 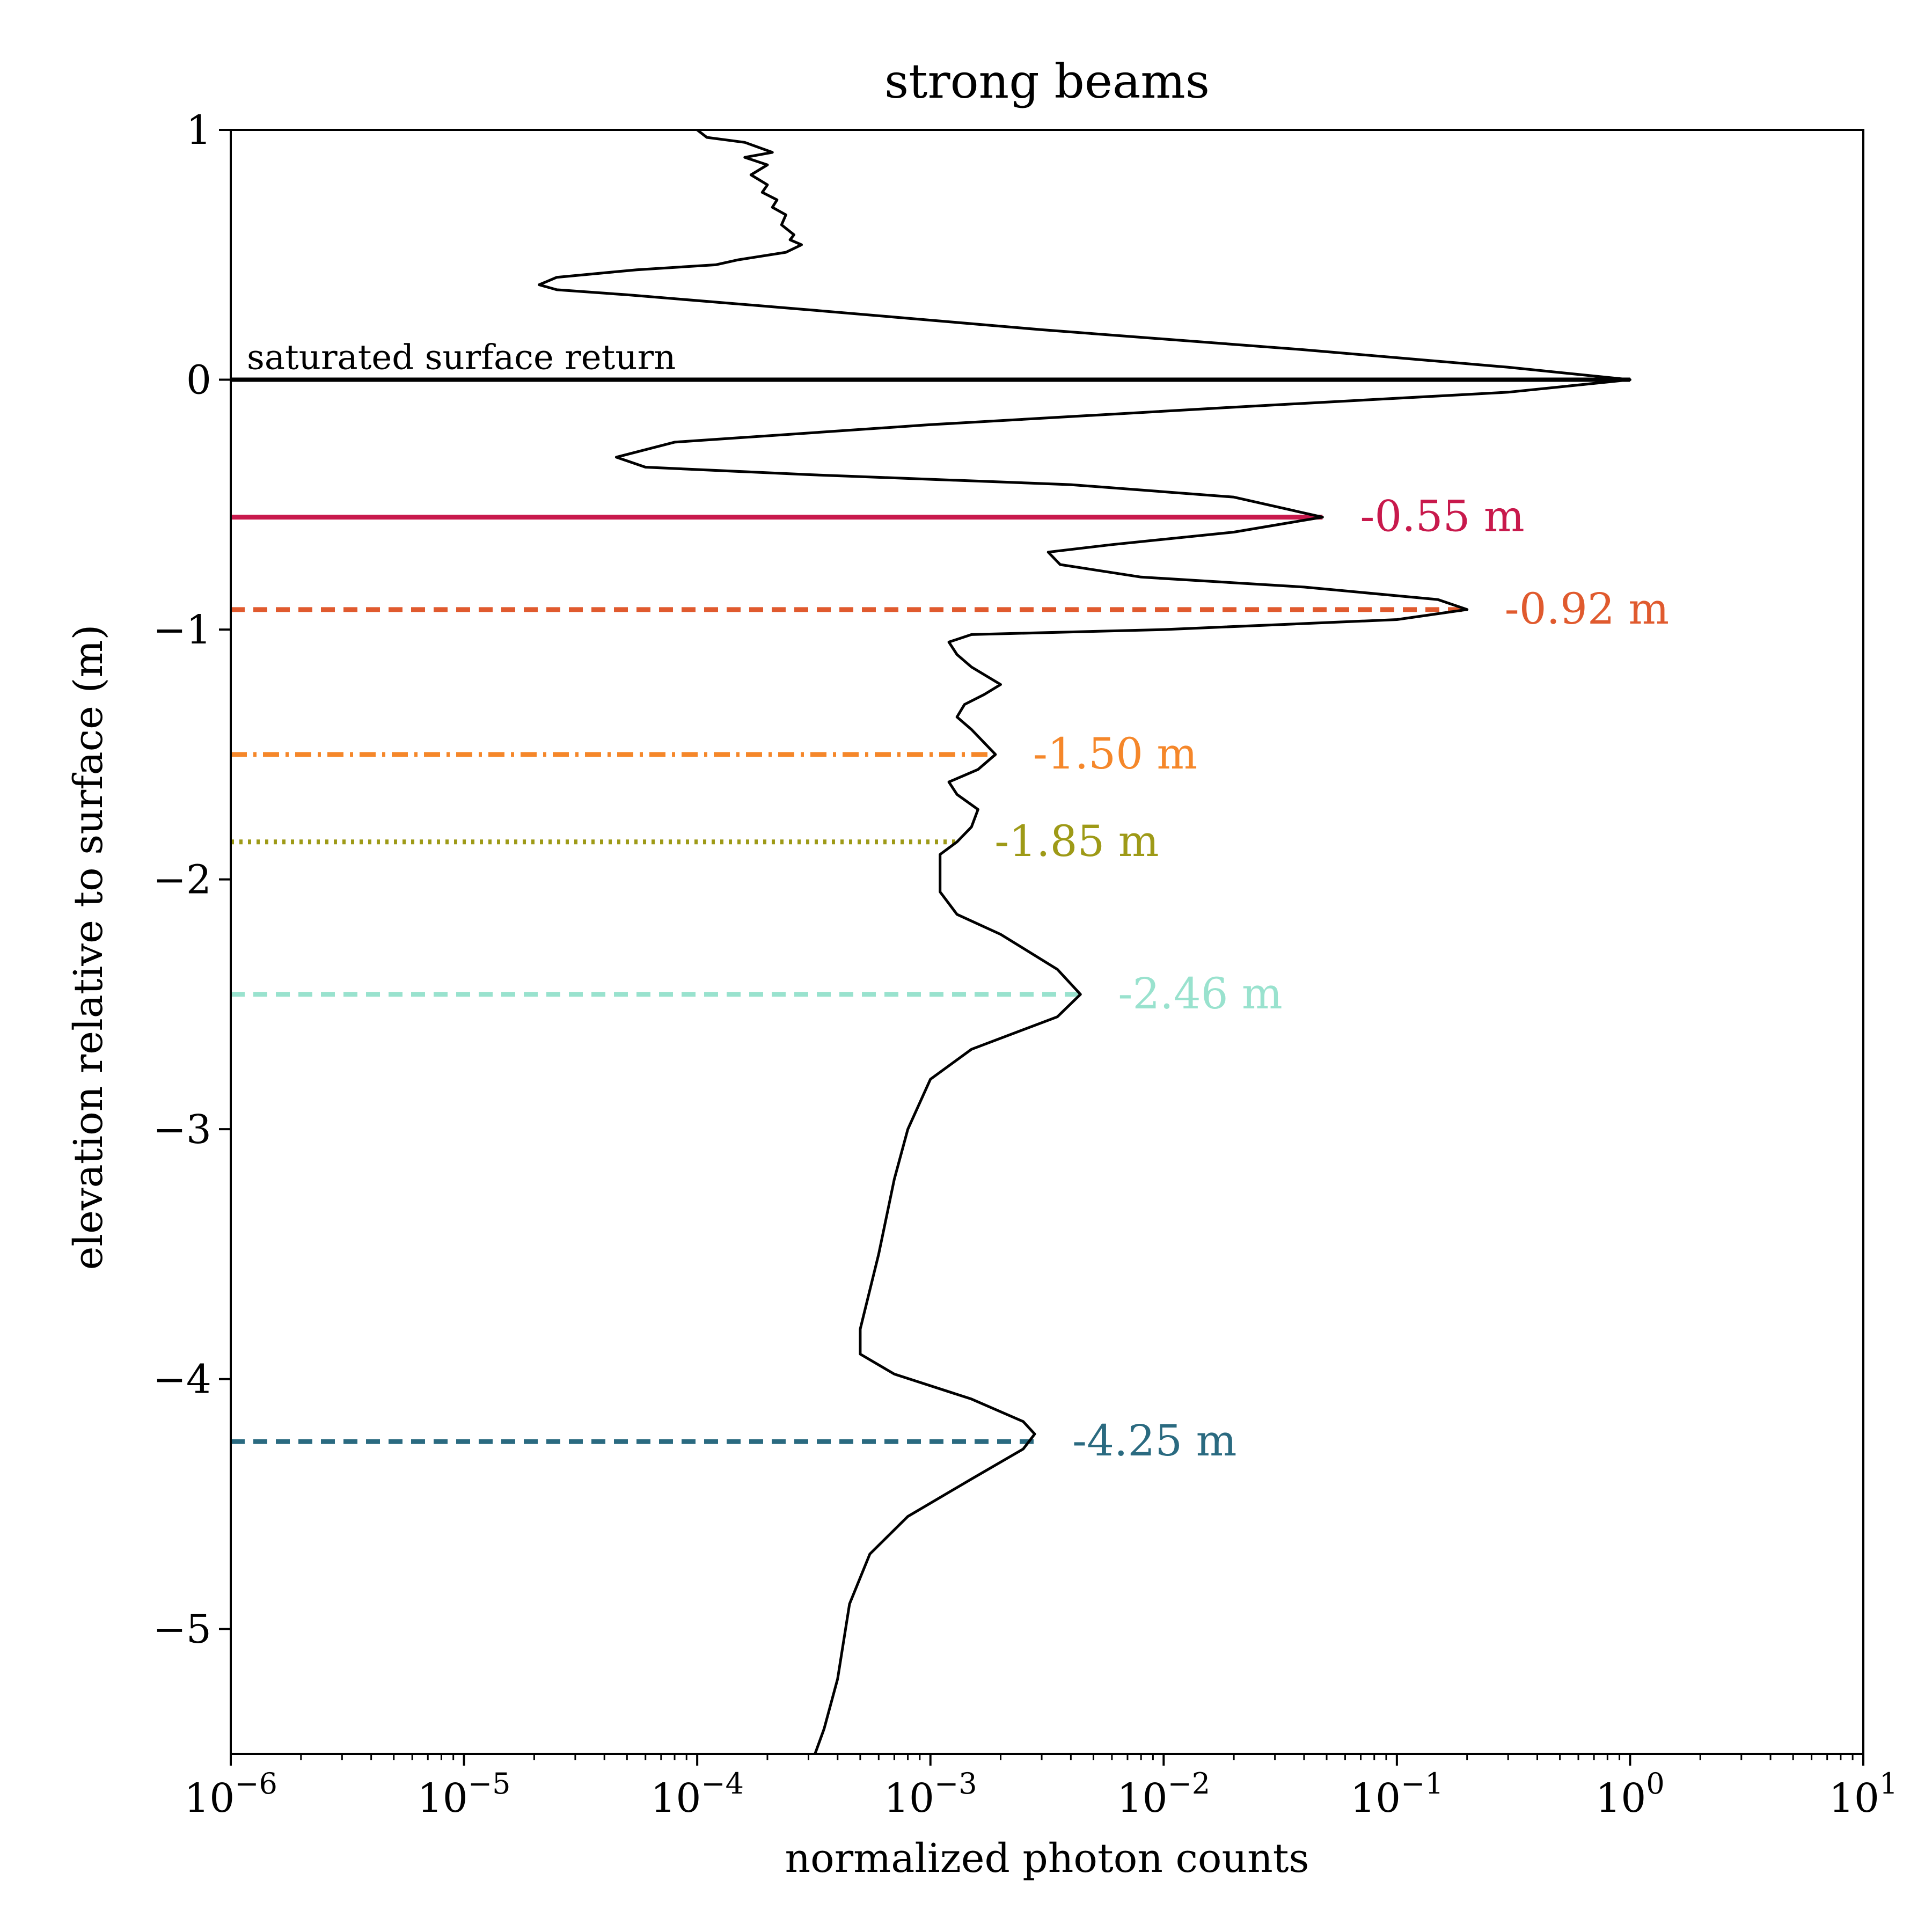 I want to click on peak-label-5: -4.25 m, so click(x=1154, y=1441).